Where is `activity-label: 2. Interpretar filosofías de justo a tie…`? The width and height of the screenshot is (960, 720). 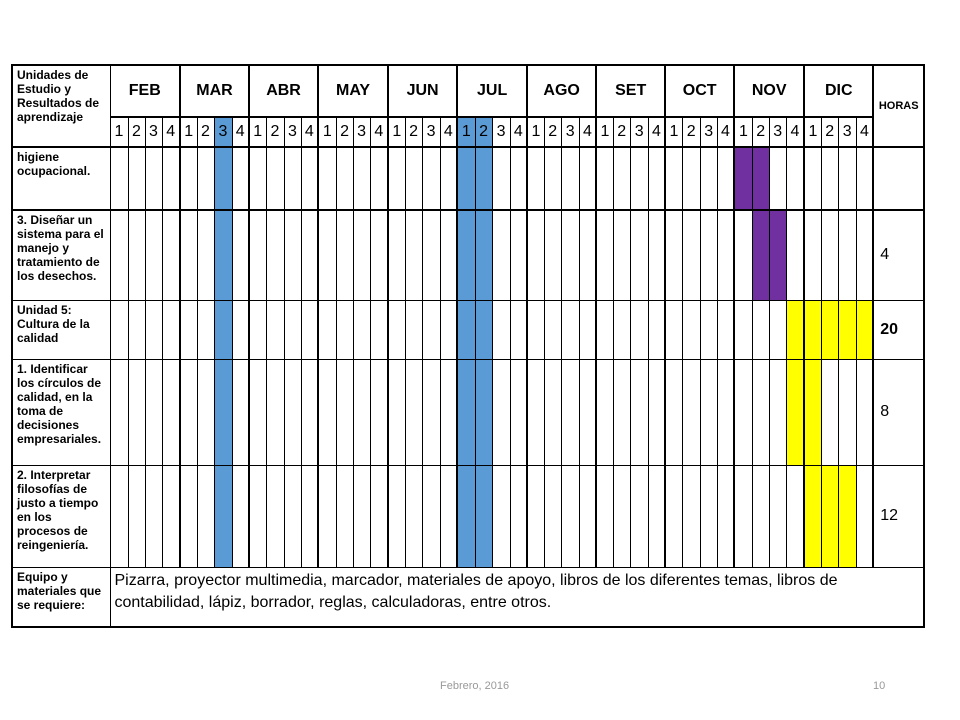 activity-label: 2. Interpretar filosofías de justo a tie… is located at coordinates (61, 516).